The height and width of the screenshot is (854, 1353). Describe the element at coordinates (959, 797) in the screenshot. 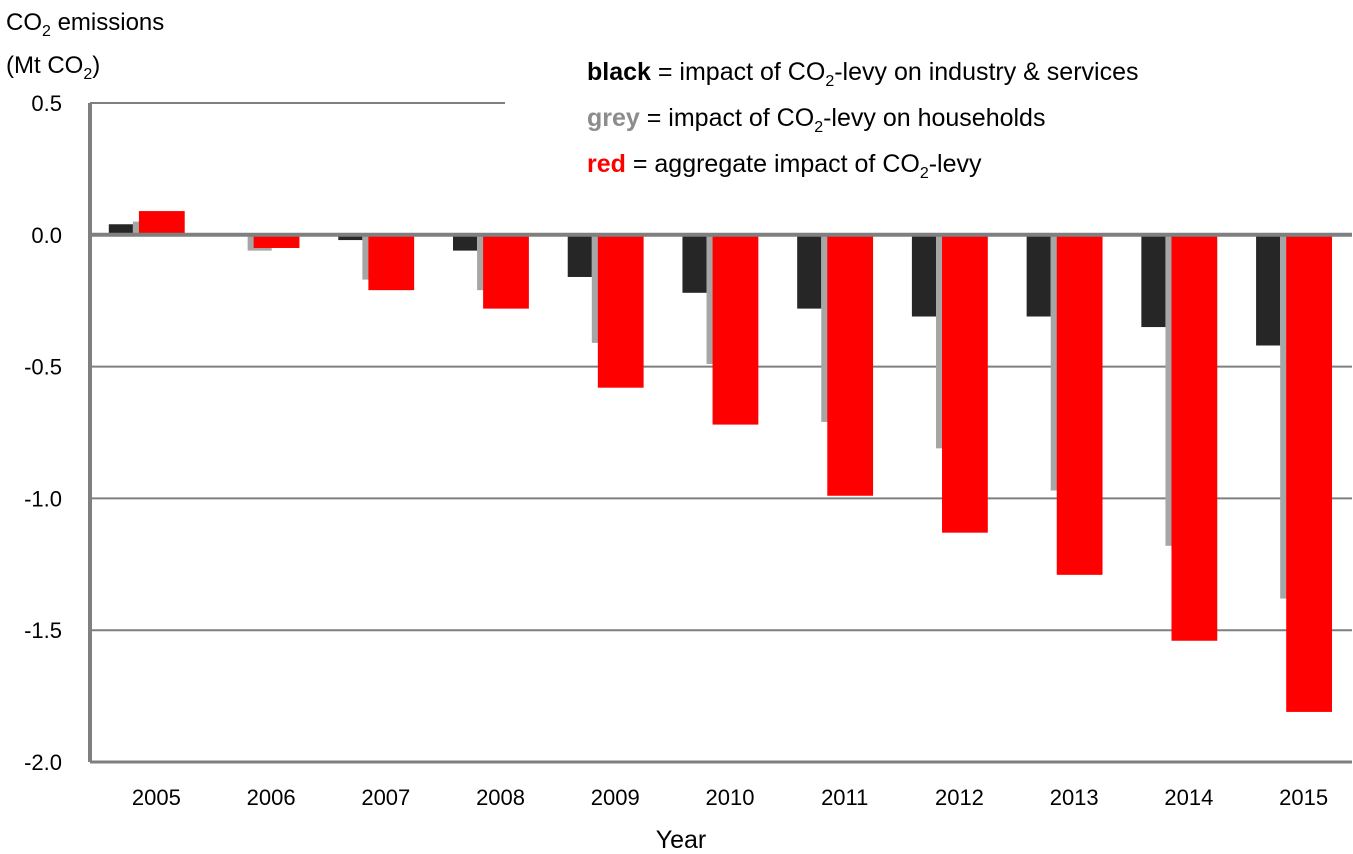

I see `x-tick-label: 2012` at that location.